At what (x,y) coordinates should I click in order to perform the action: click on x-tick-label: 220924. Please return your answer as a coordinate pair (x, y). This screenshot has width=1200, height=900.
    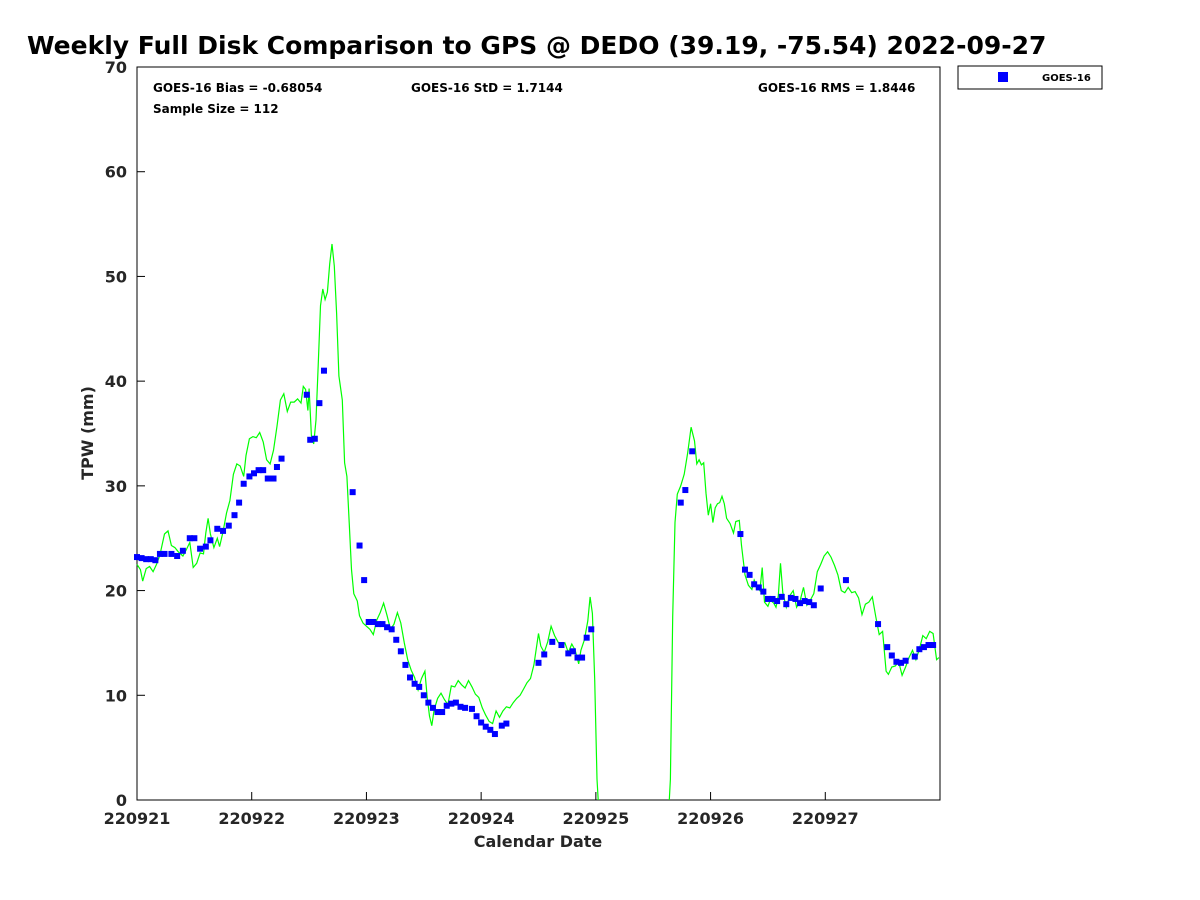
    Looking at the image, I should click on (481, 818).